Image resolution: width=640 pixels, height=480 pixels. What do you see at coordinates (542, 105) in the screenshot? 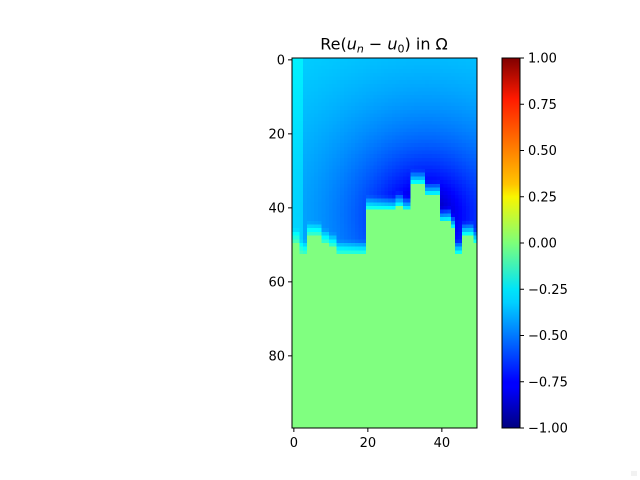
I see `colorbar-tick-label: 0.75` at bounding box center [542, 105].